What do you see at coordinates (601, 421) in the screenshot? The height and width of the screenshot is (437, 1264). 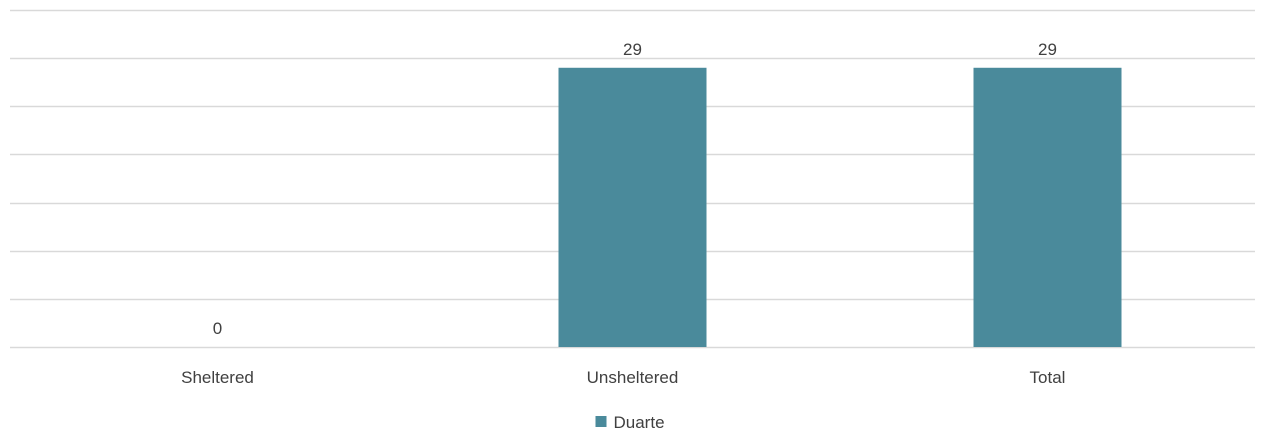 I see `legend-swatch` at bounding box center [601, 421].